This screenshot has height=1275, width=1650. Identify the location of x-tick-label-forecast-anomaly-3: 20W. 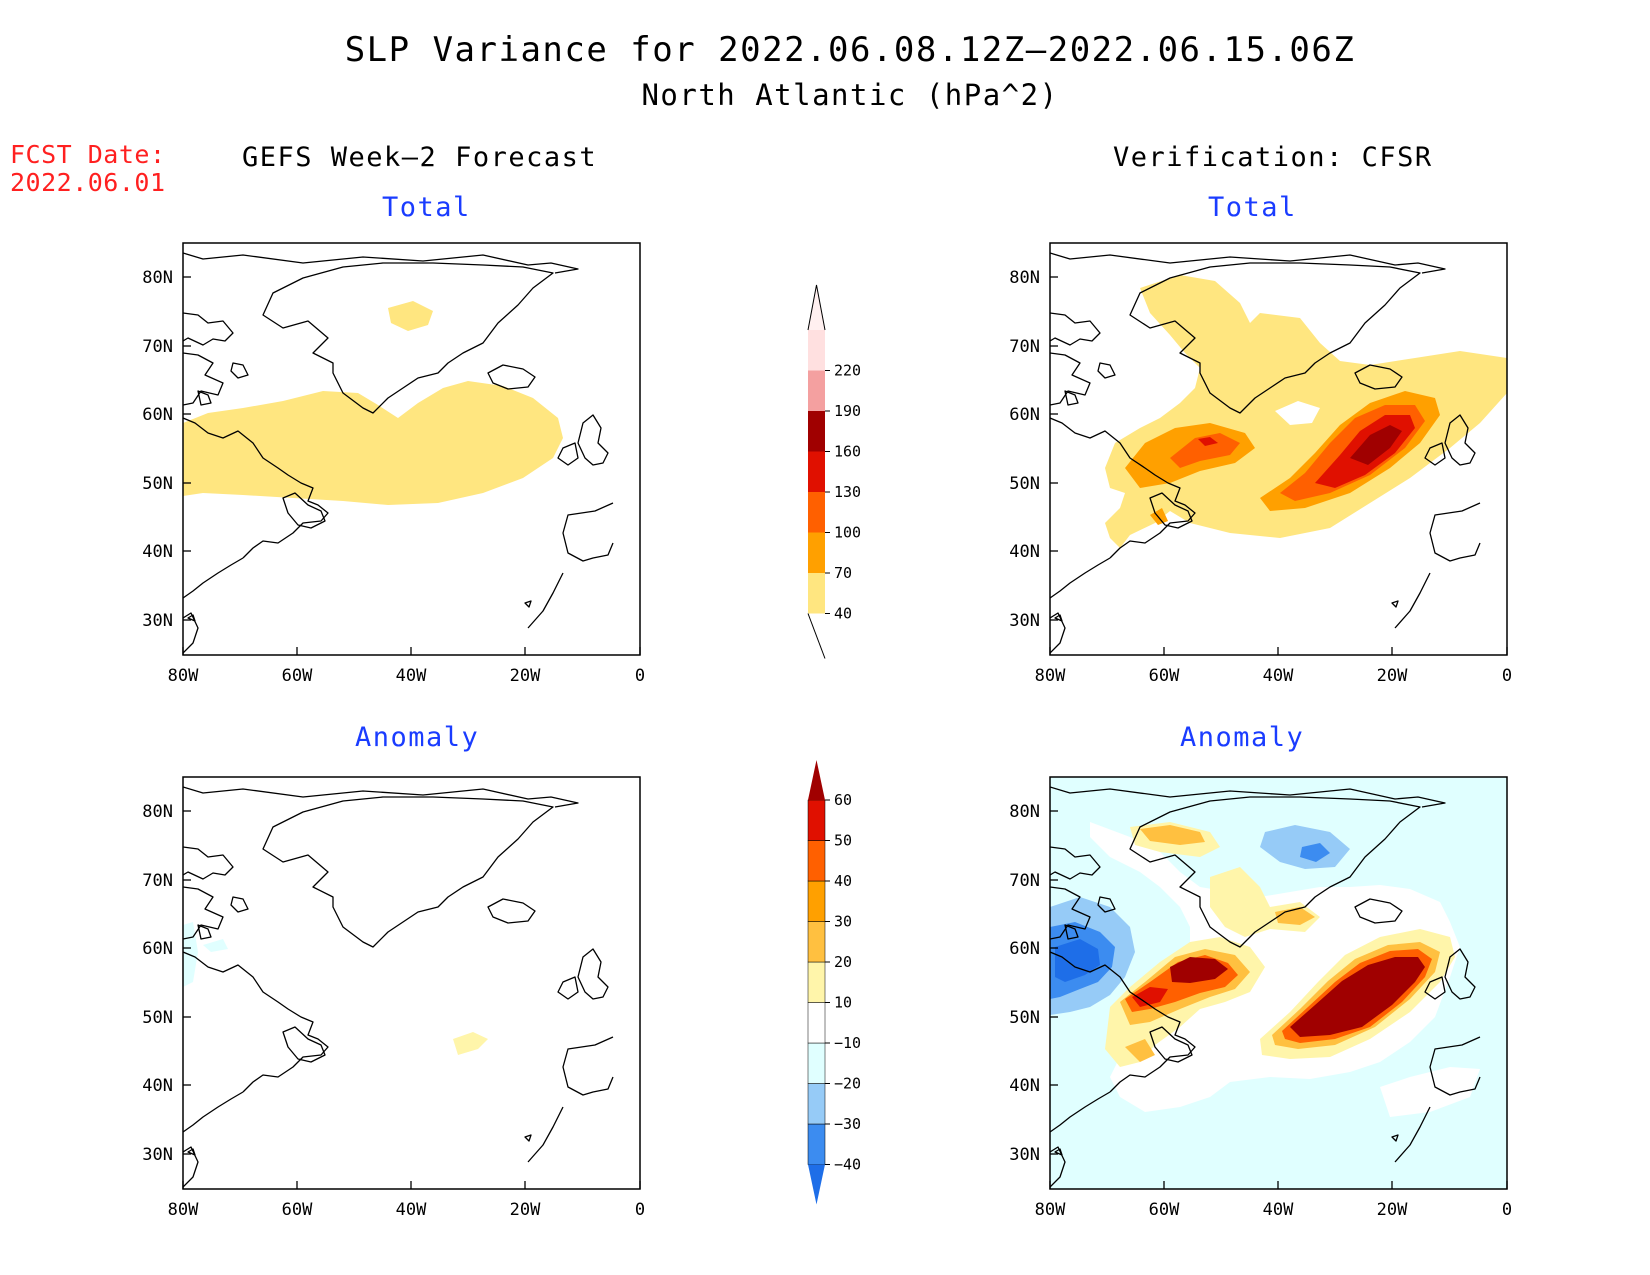
(525, 1210).